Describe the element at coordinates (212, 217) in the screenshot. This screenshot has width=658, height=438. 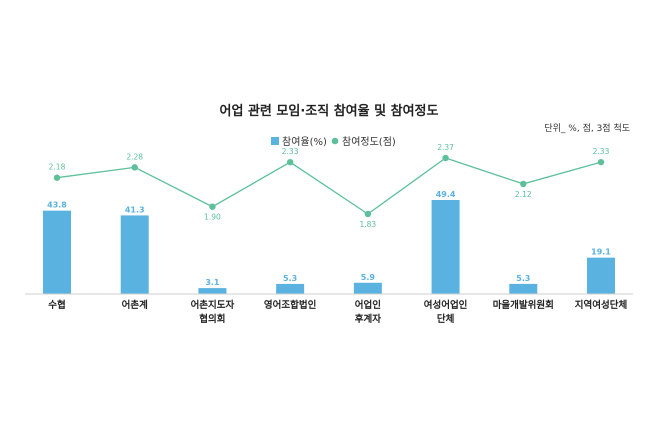
I see `line-value-label: 1.90` at that location.